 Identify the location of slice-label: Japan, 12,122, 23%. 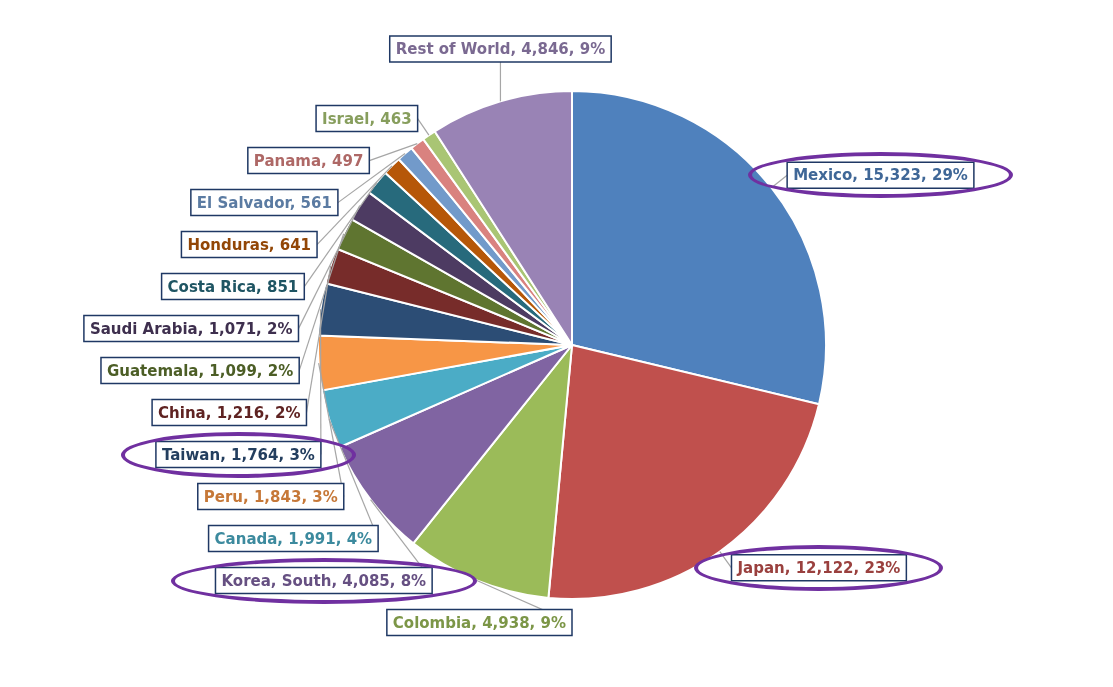
(818, 567).